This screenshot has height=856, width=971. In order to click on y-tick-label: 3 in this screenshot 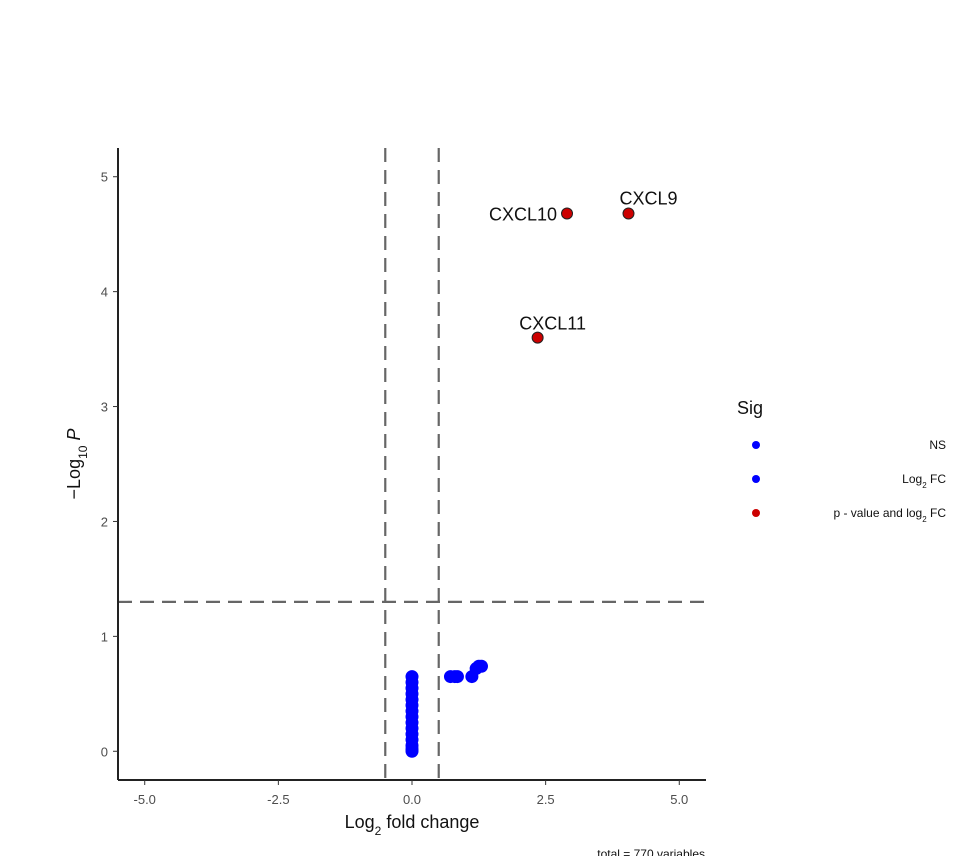, I will do `click(104, 407)`.